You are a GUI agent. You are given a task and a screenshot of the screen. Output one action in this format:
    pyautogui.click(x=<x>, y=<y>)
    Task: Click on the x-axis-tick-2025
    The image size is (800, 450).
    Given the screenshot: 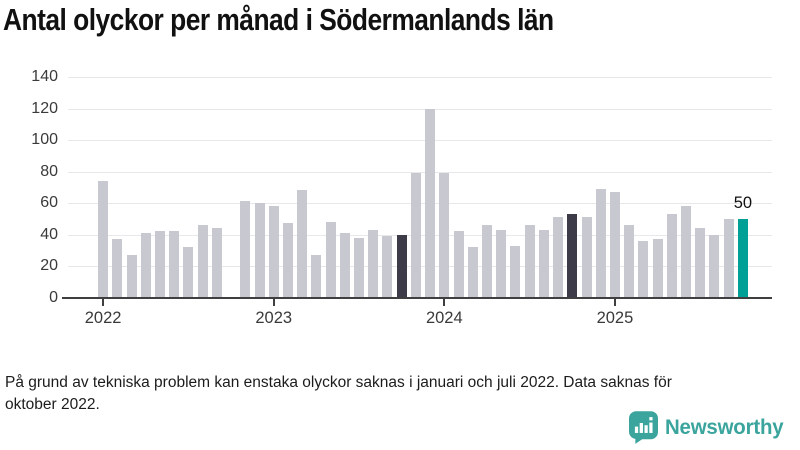 What is the action you would take?
    pyautogui.click(x=614, y=302)
    